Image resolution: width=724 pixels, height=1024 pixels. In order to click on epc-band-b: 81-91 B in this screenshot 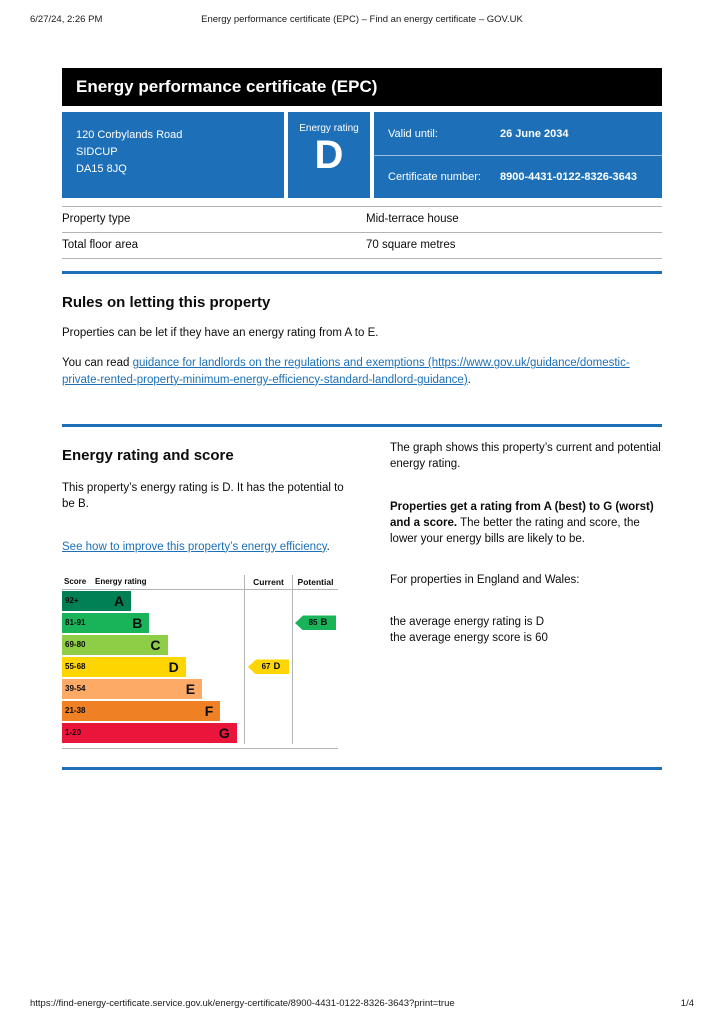, I will do `click(106, 622)`.